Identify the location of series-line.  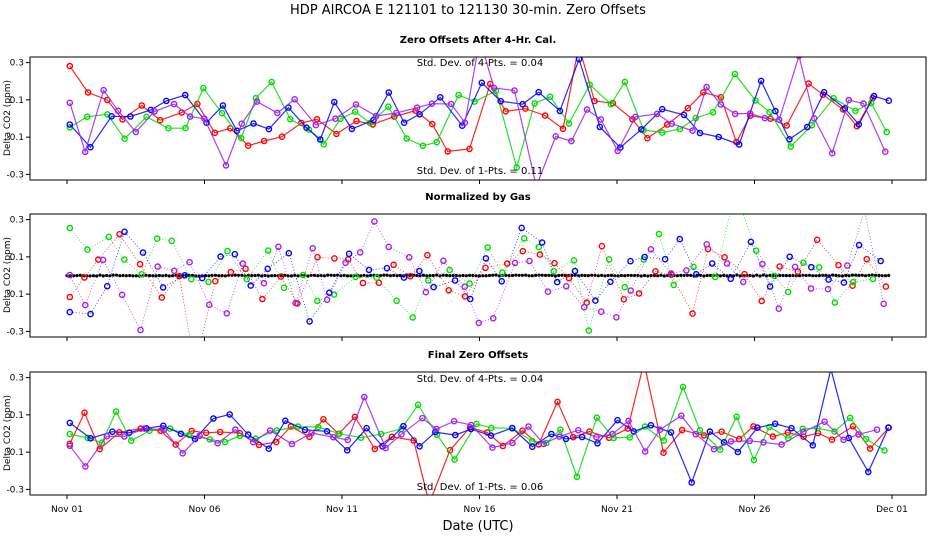
(473, 431).